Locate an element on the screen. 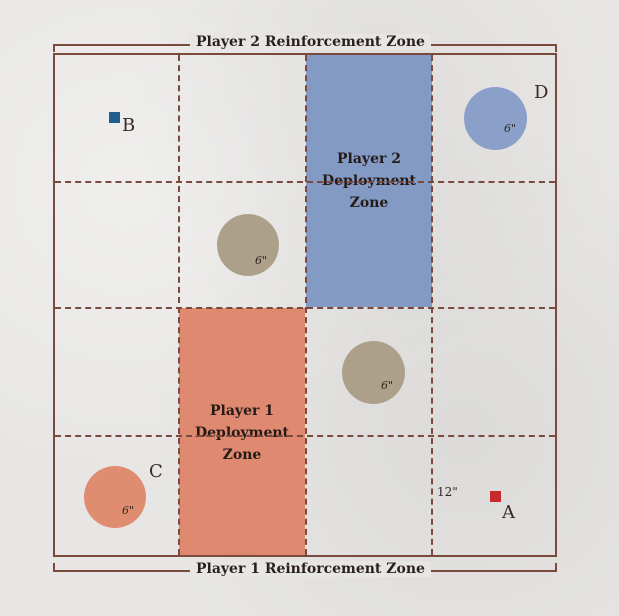 The image size is (619, 616). objective-c-label: C is located at coordinates (156, 471).